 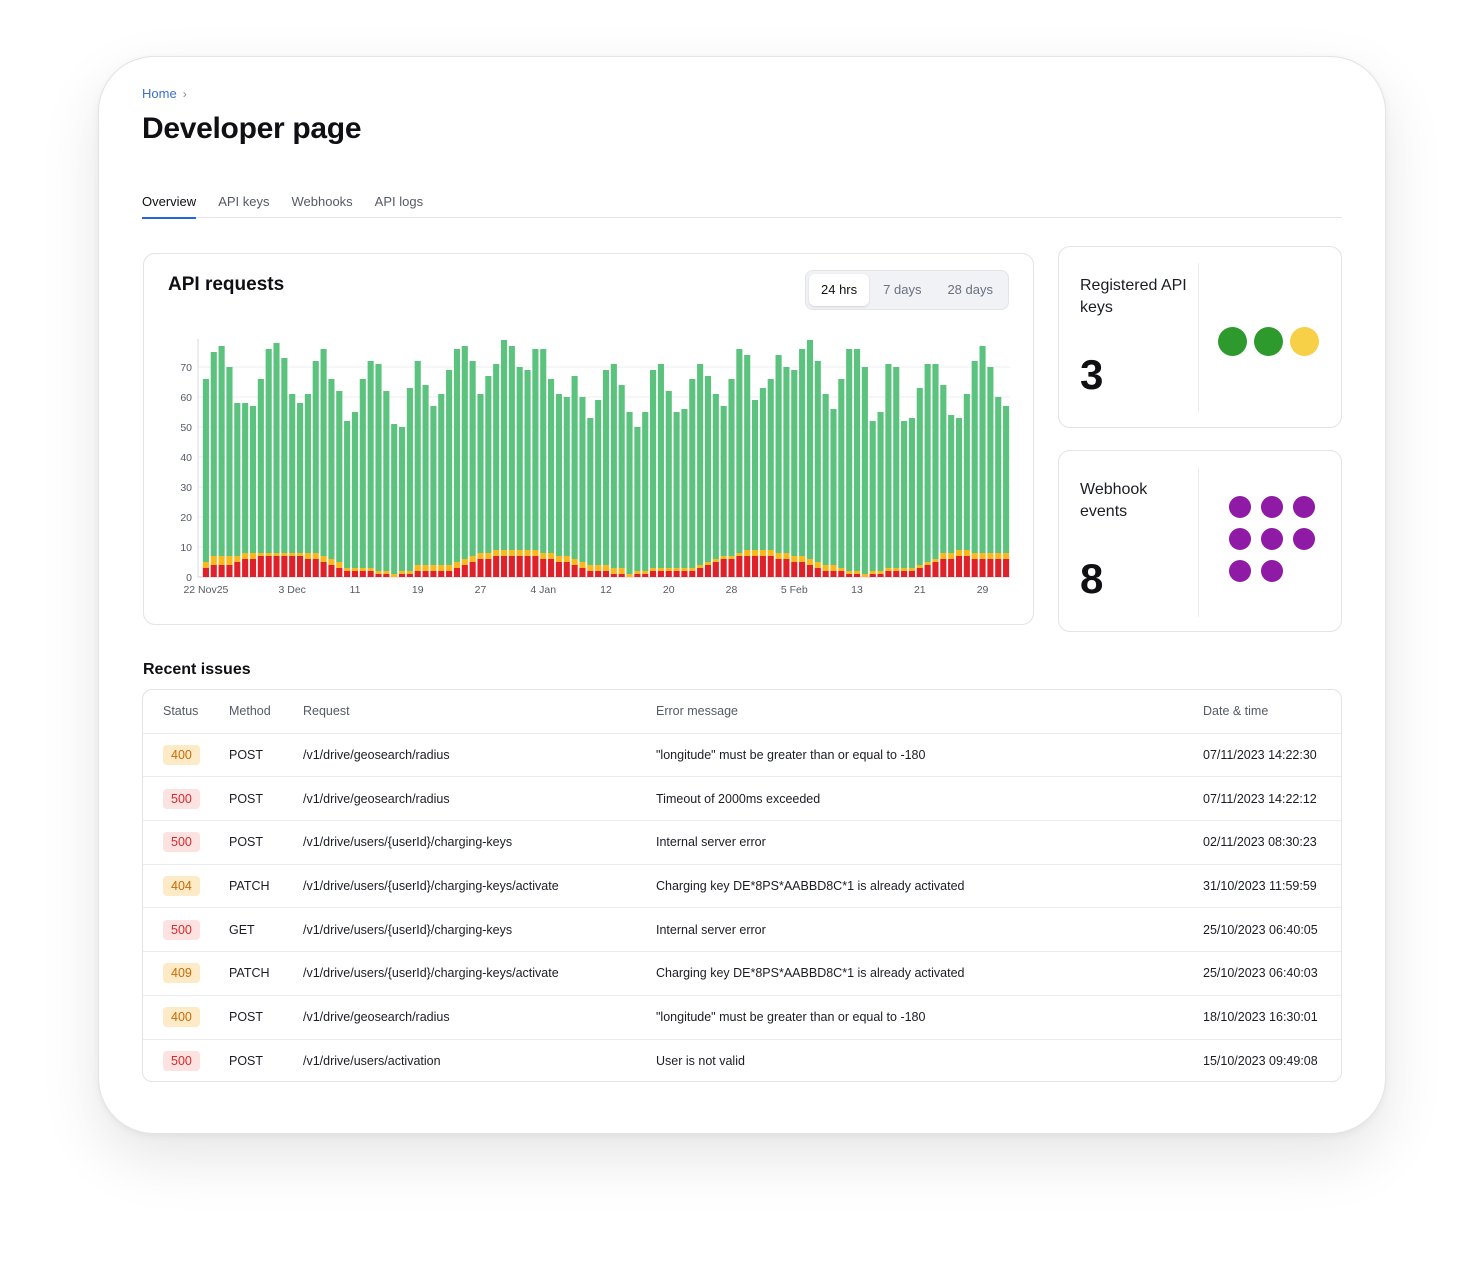 I want to click on status-cell: 409, so click(x=181, y=973).